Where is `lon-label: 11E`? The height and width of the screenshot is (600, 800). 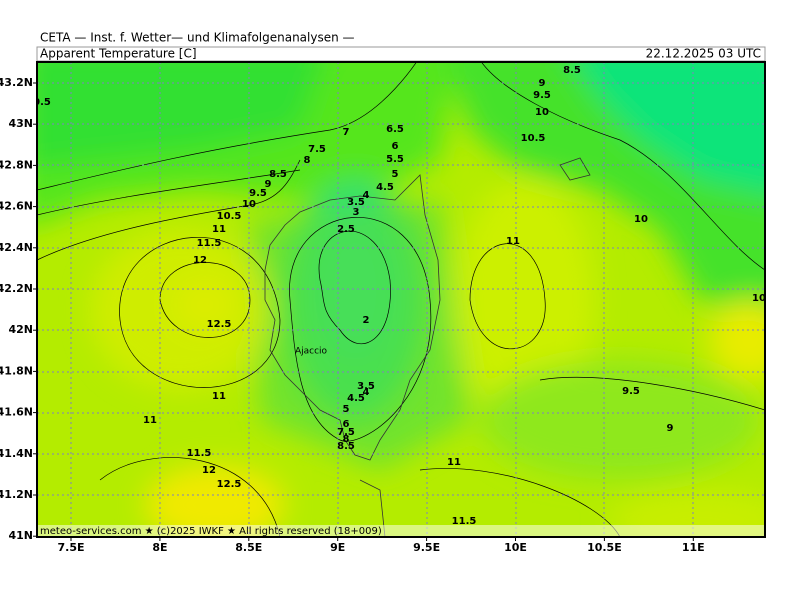 lon-label: 11E is located at coordinates (693, 547).